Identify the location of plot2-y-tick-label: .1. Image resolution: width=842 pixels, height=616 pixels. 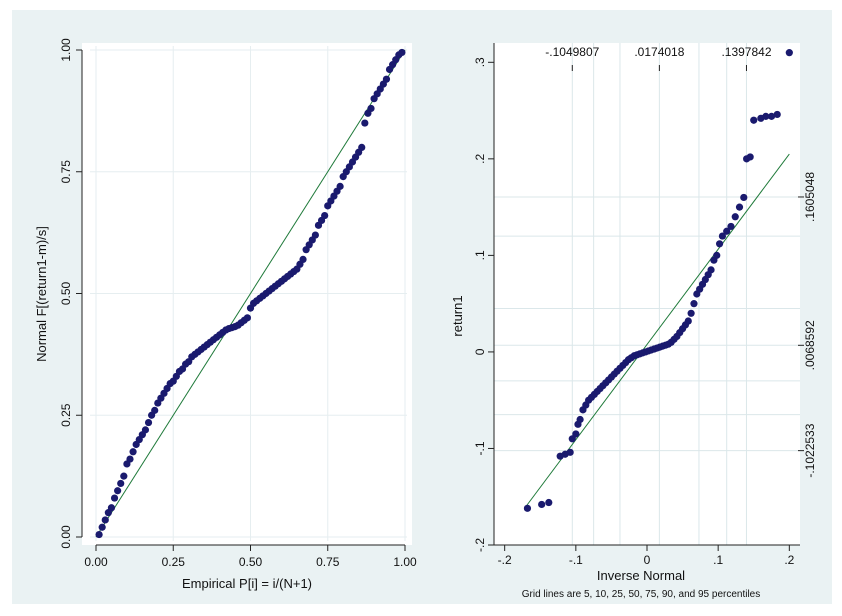
(480, 255).